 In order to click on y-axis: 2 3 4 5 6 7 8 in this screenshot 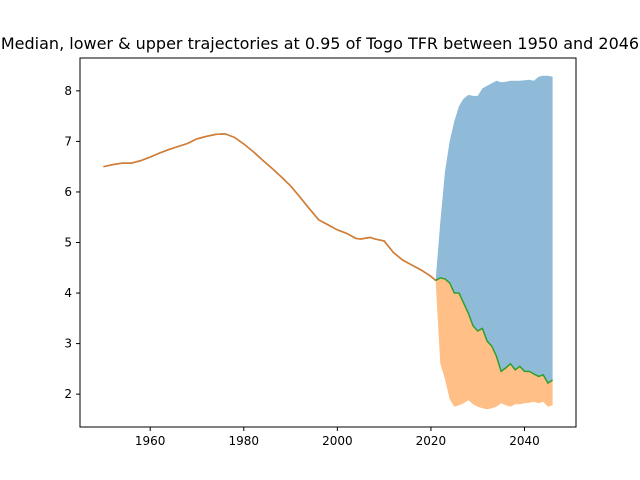, I will do `click(72, 242)`.